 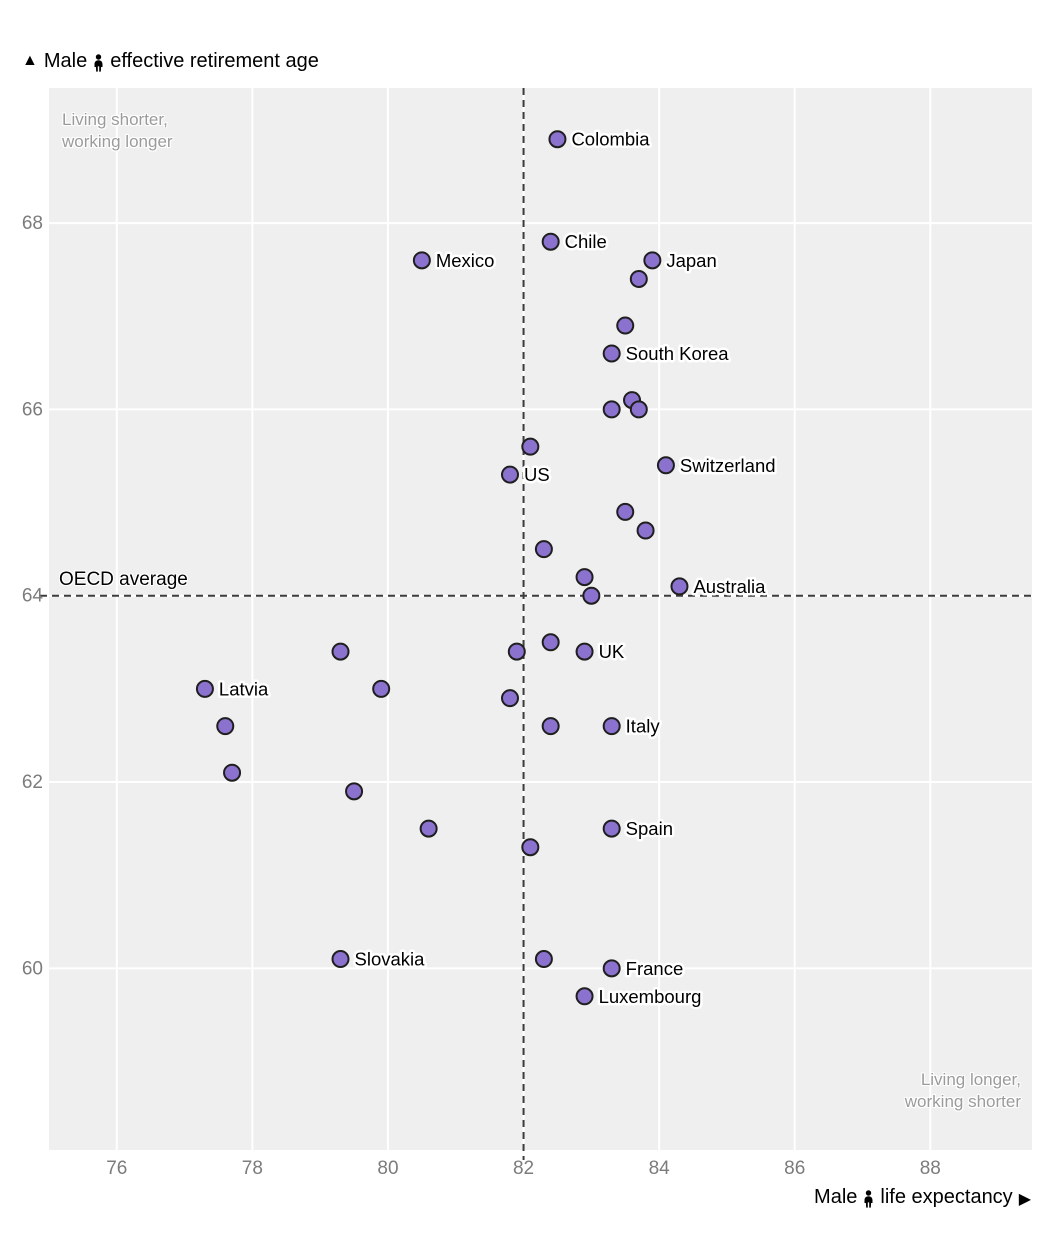 I want to click on data-point-slovakia, so click(x=340, y=959).